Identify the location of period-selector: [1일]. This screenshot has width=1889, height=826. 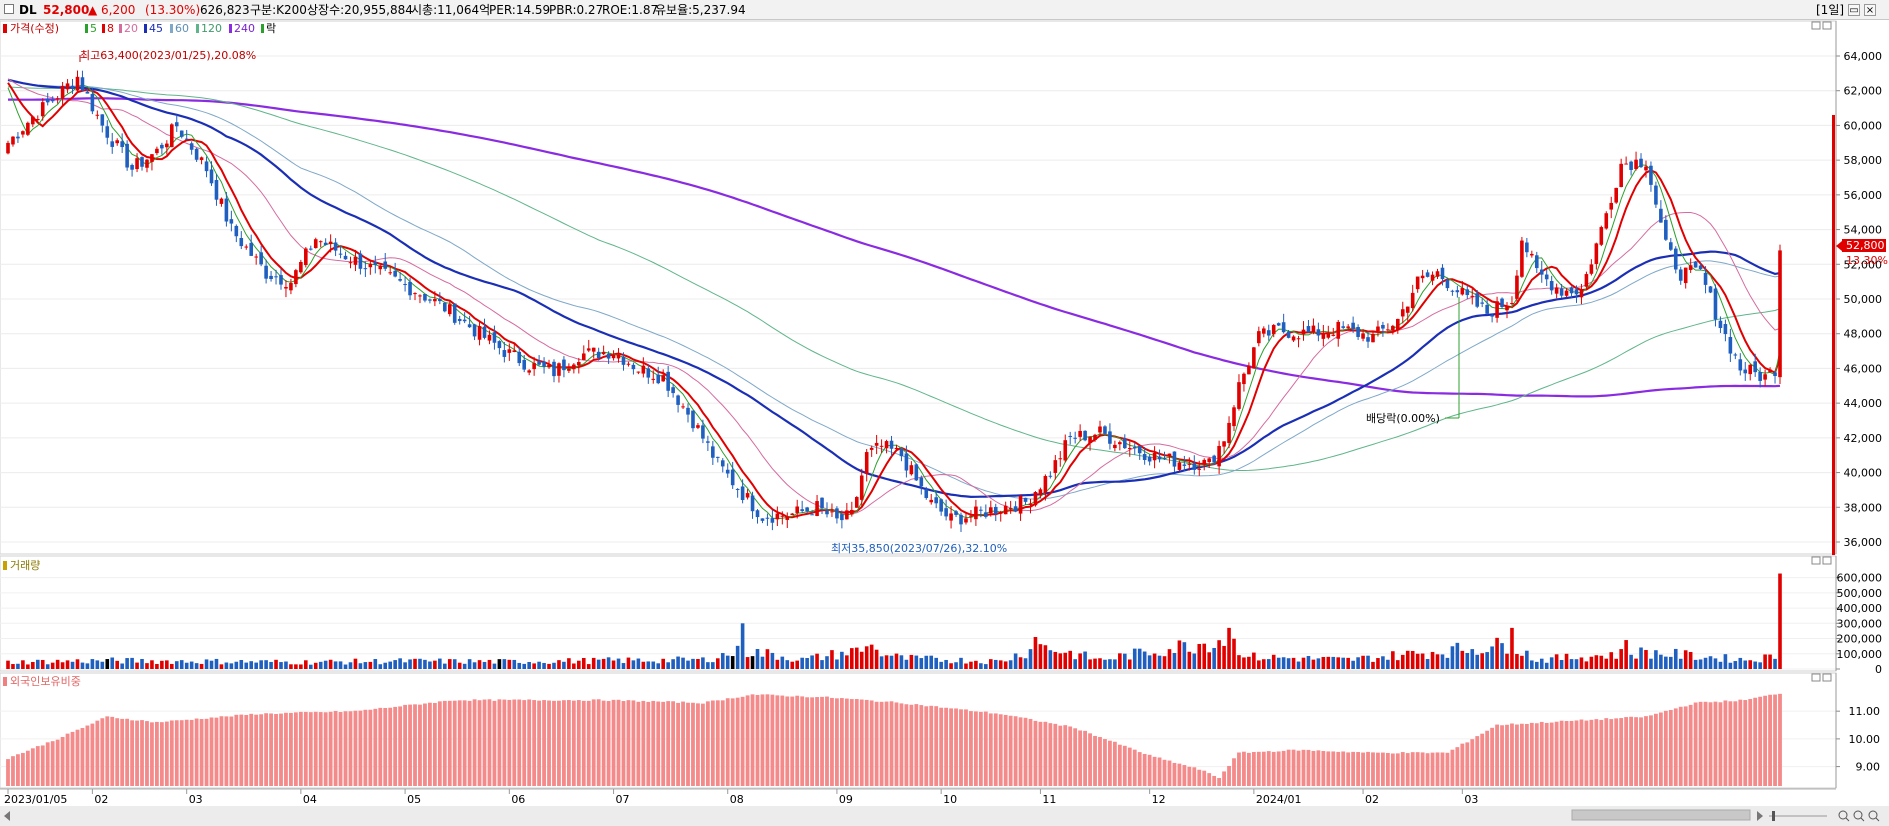
(1830, 10).